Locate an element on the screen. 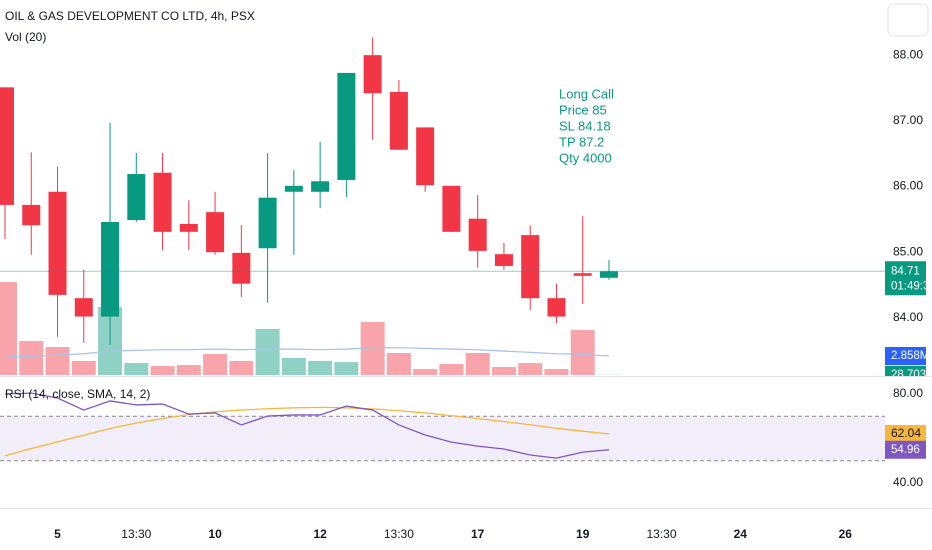  rsi-band-fill is located at coordinates (442, 438).